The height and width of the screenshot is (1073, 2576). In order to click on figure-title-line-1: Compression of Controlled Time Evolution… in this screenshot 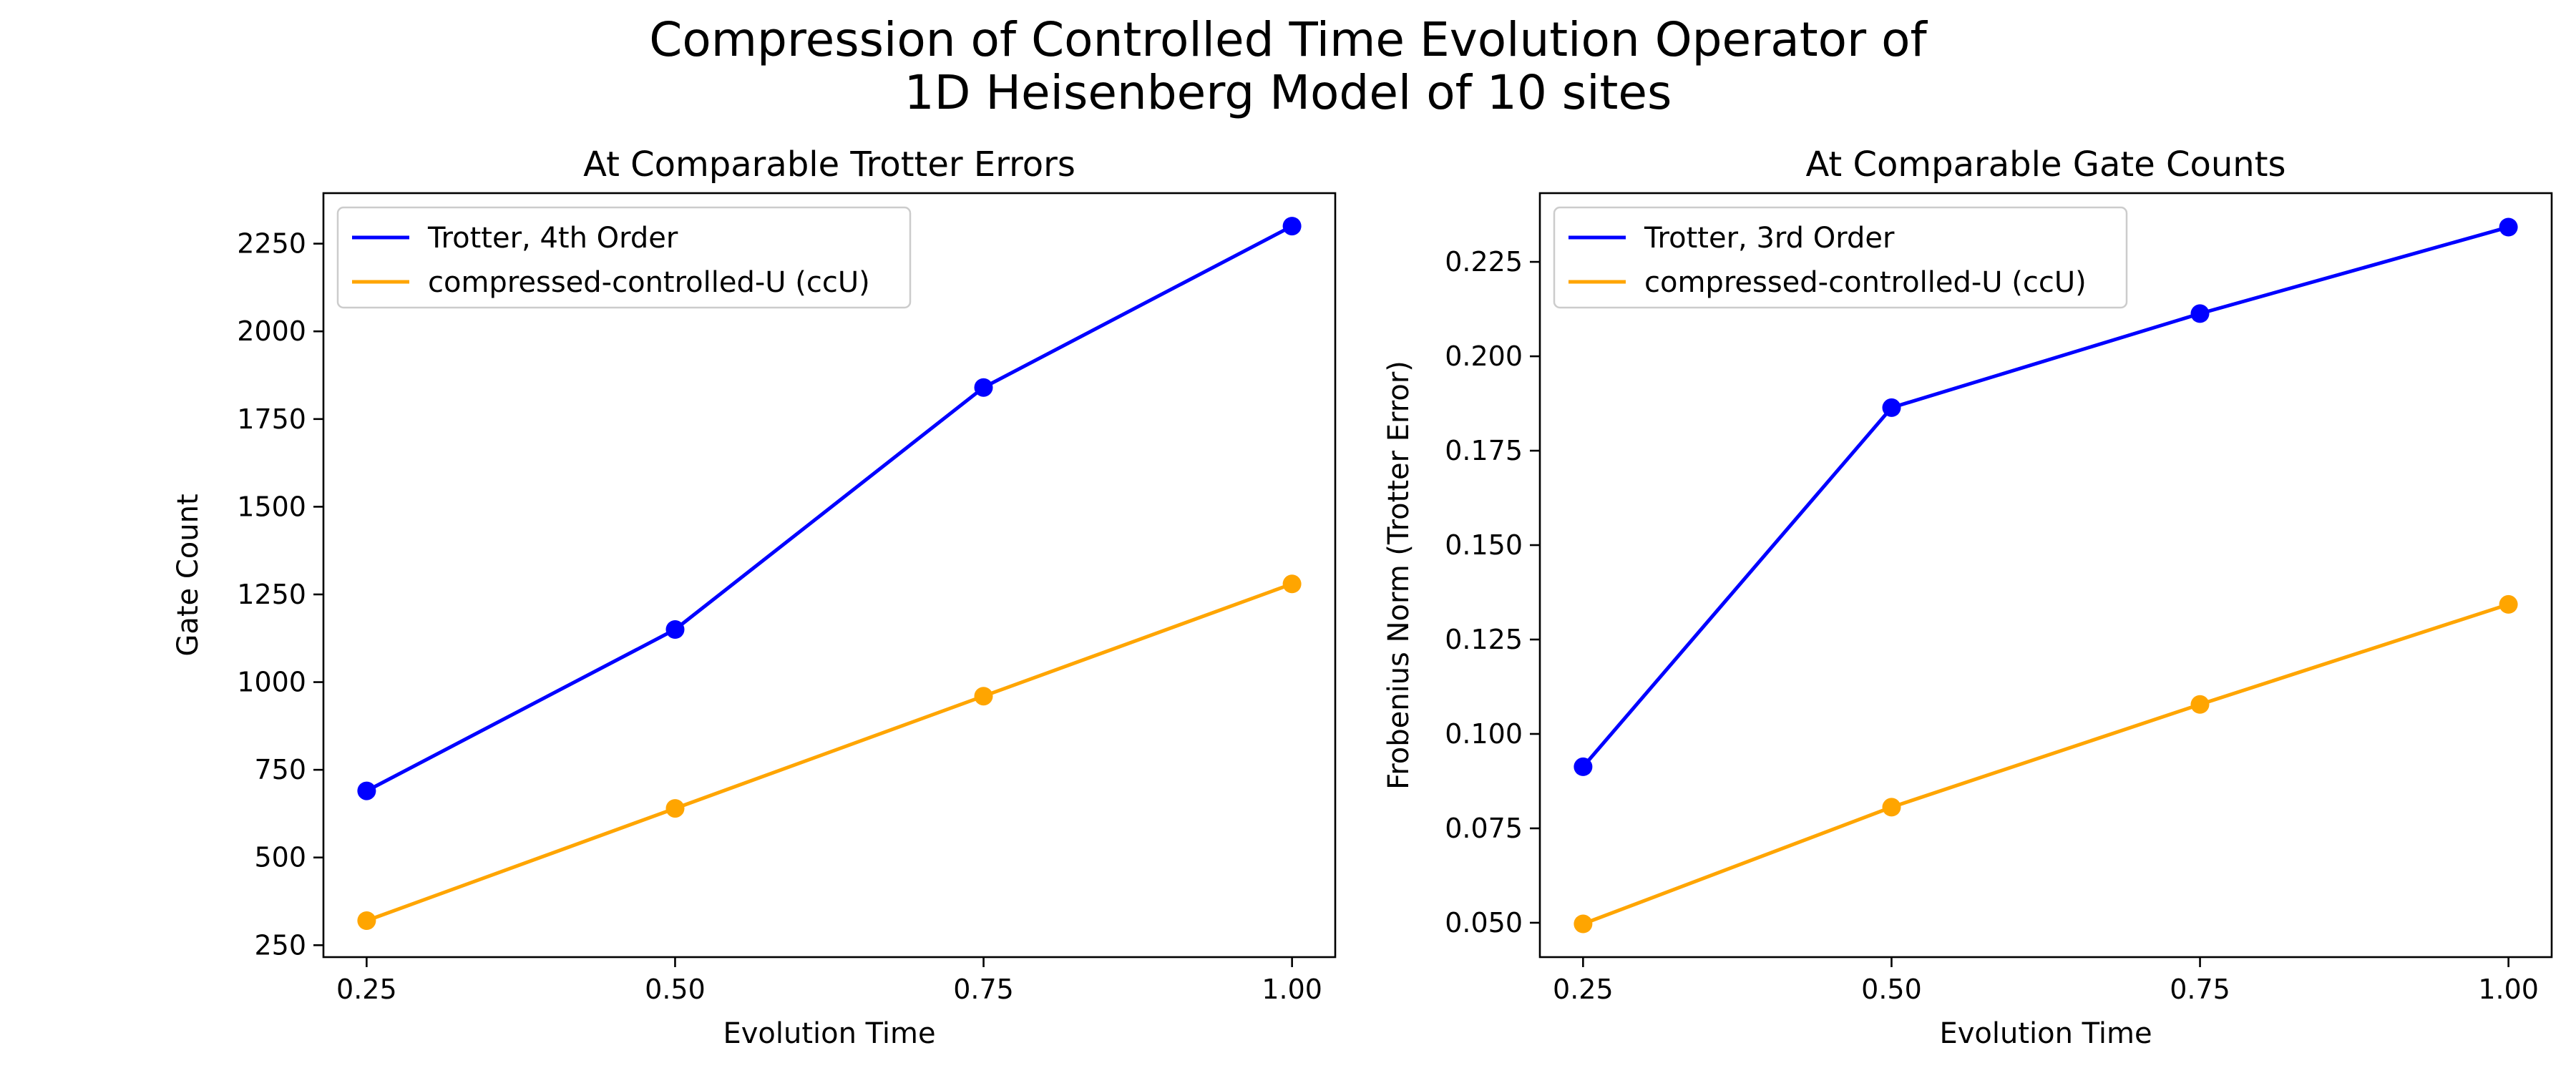, I will do `click(1288, 39)`.